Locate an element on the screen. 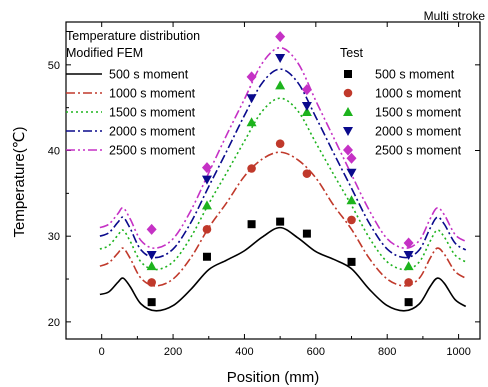 This screenshot has height=387, width=488. x-tick-label: 200 is located at coordinates (173, 352).